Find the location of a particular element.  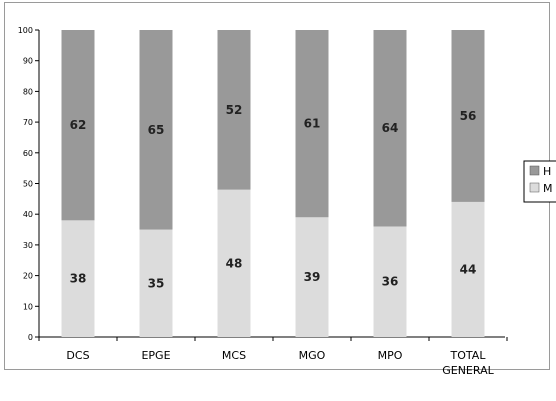

y-tick-label: 10 is located at coordinates (28, 306).